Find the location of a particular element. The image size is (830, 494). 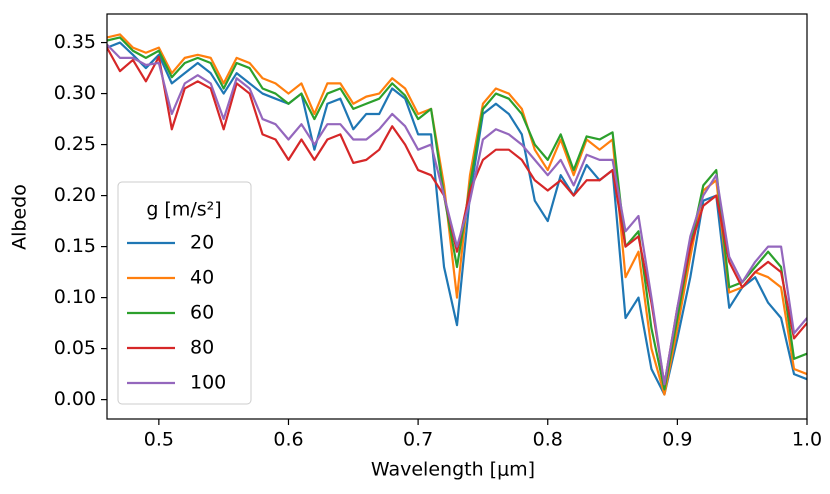

x-tick-label: 0.5 is located at coordinates (159, 440).